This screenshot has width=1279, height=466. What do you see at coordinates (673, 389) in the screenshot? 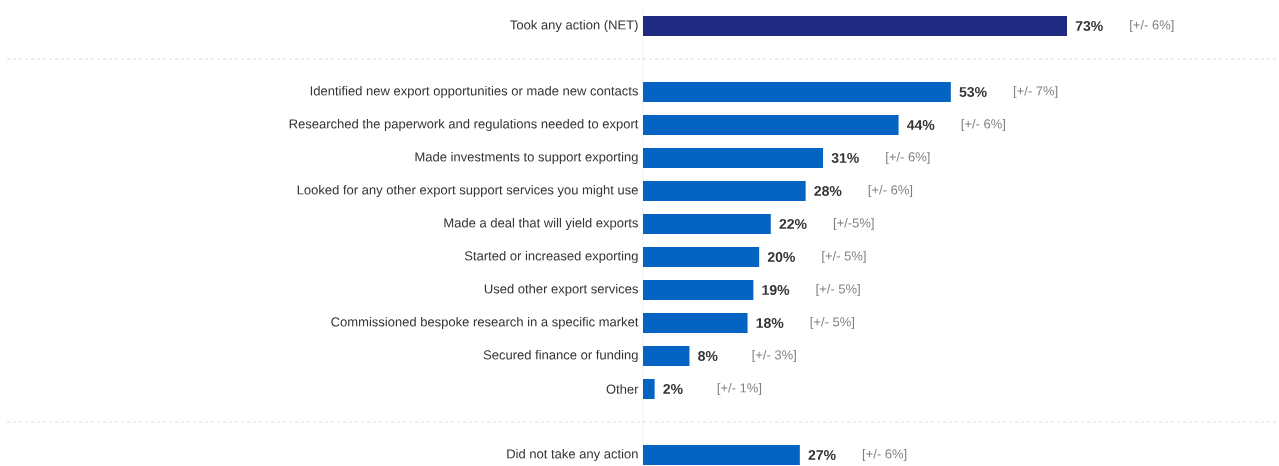
I see `data-label: 2%` at bounding box center [673, 389].